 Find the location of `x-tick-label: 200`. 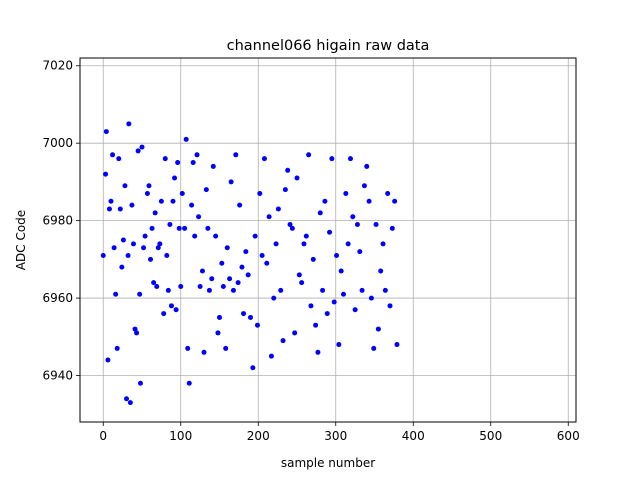

x-tick-label: 200 is located at coordinates (258, 436).